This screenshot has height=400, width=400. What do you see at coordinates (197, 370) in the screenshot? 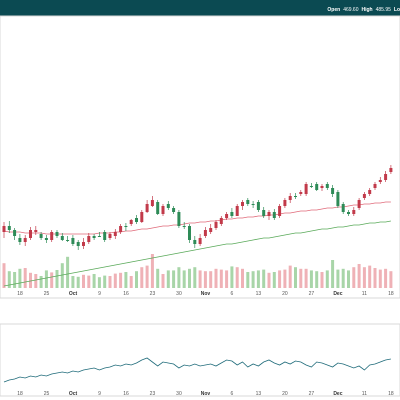
I see `indicator-line` at bounding box center [197, 370].